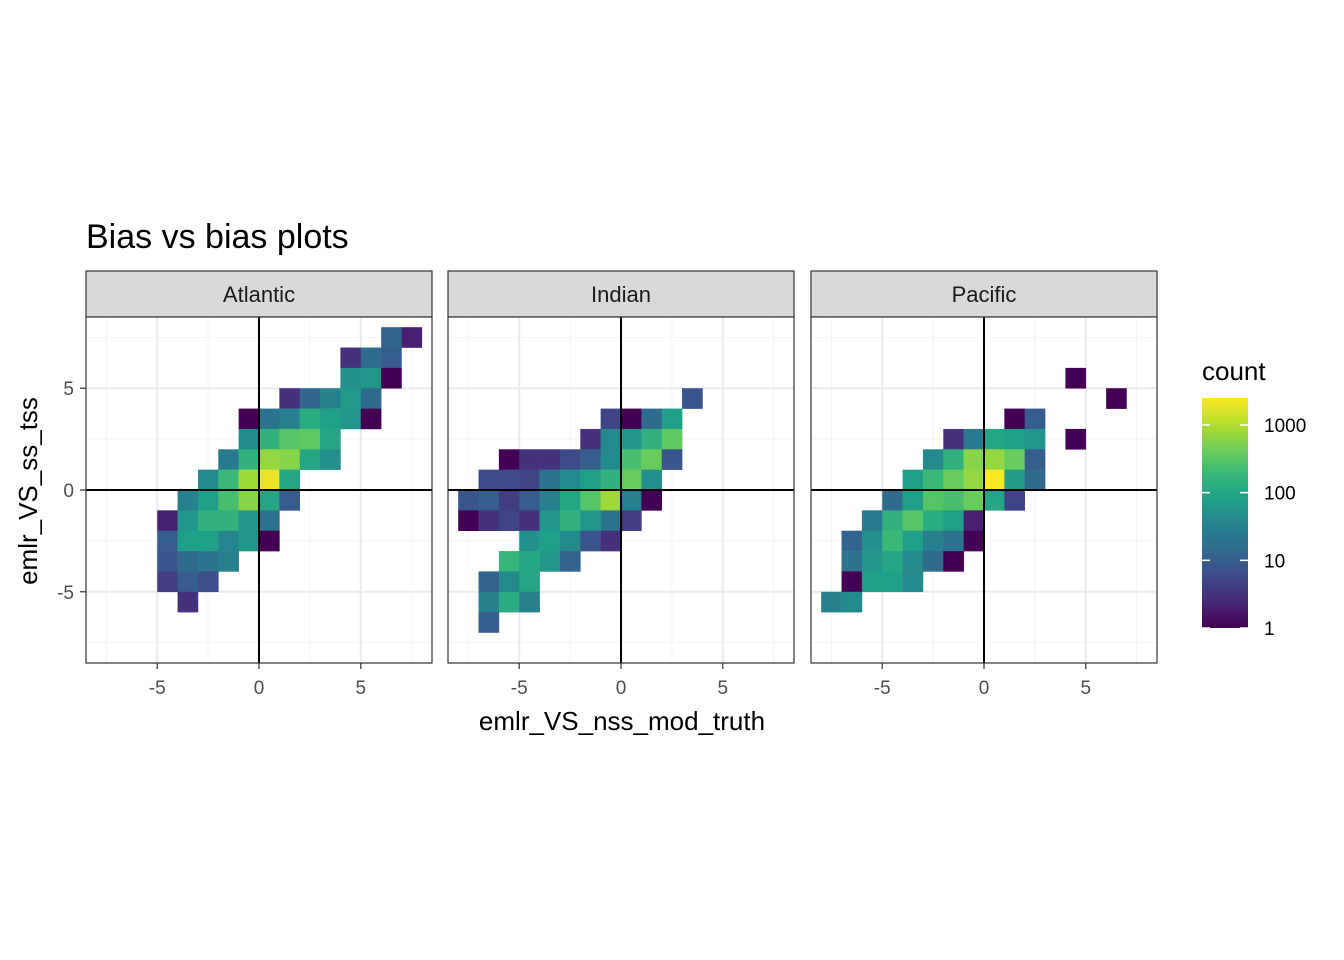 The height and width of the screenshot is (960, 1344). I want to click on legend-tick-label: 100, so click(1280, 494).